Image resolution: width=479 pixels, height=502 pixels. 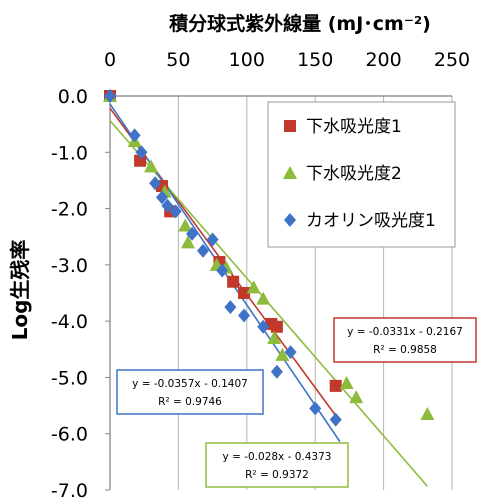 What do you see at coordinates (290, 126) in the screenshot?
I see `legend-marker-square` at bounding box center [290, 126].